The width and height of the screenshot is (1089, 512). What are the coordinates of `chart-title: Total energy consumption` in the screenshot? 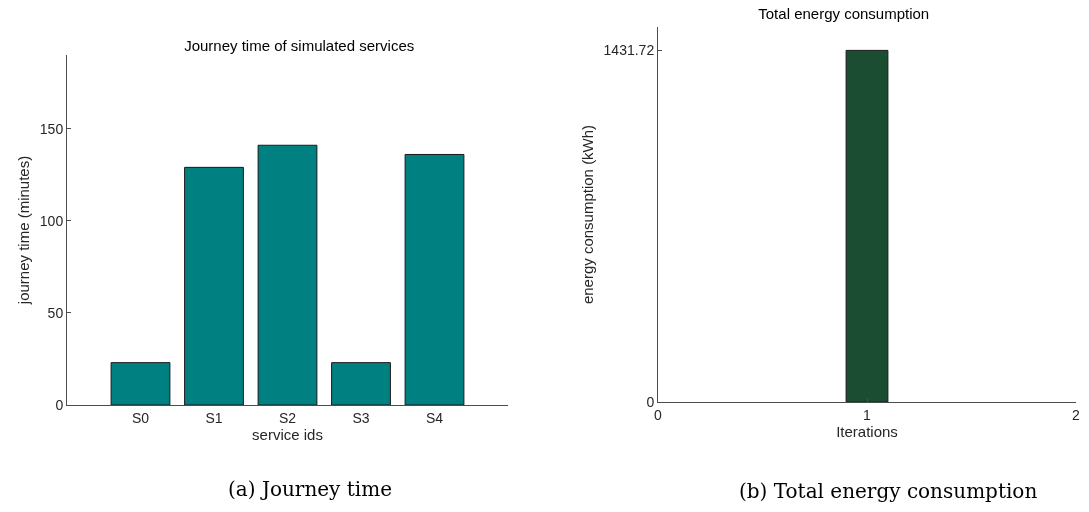 It's located at (844, 13).